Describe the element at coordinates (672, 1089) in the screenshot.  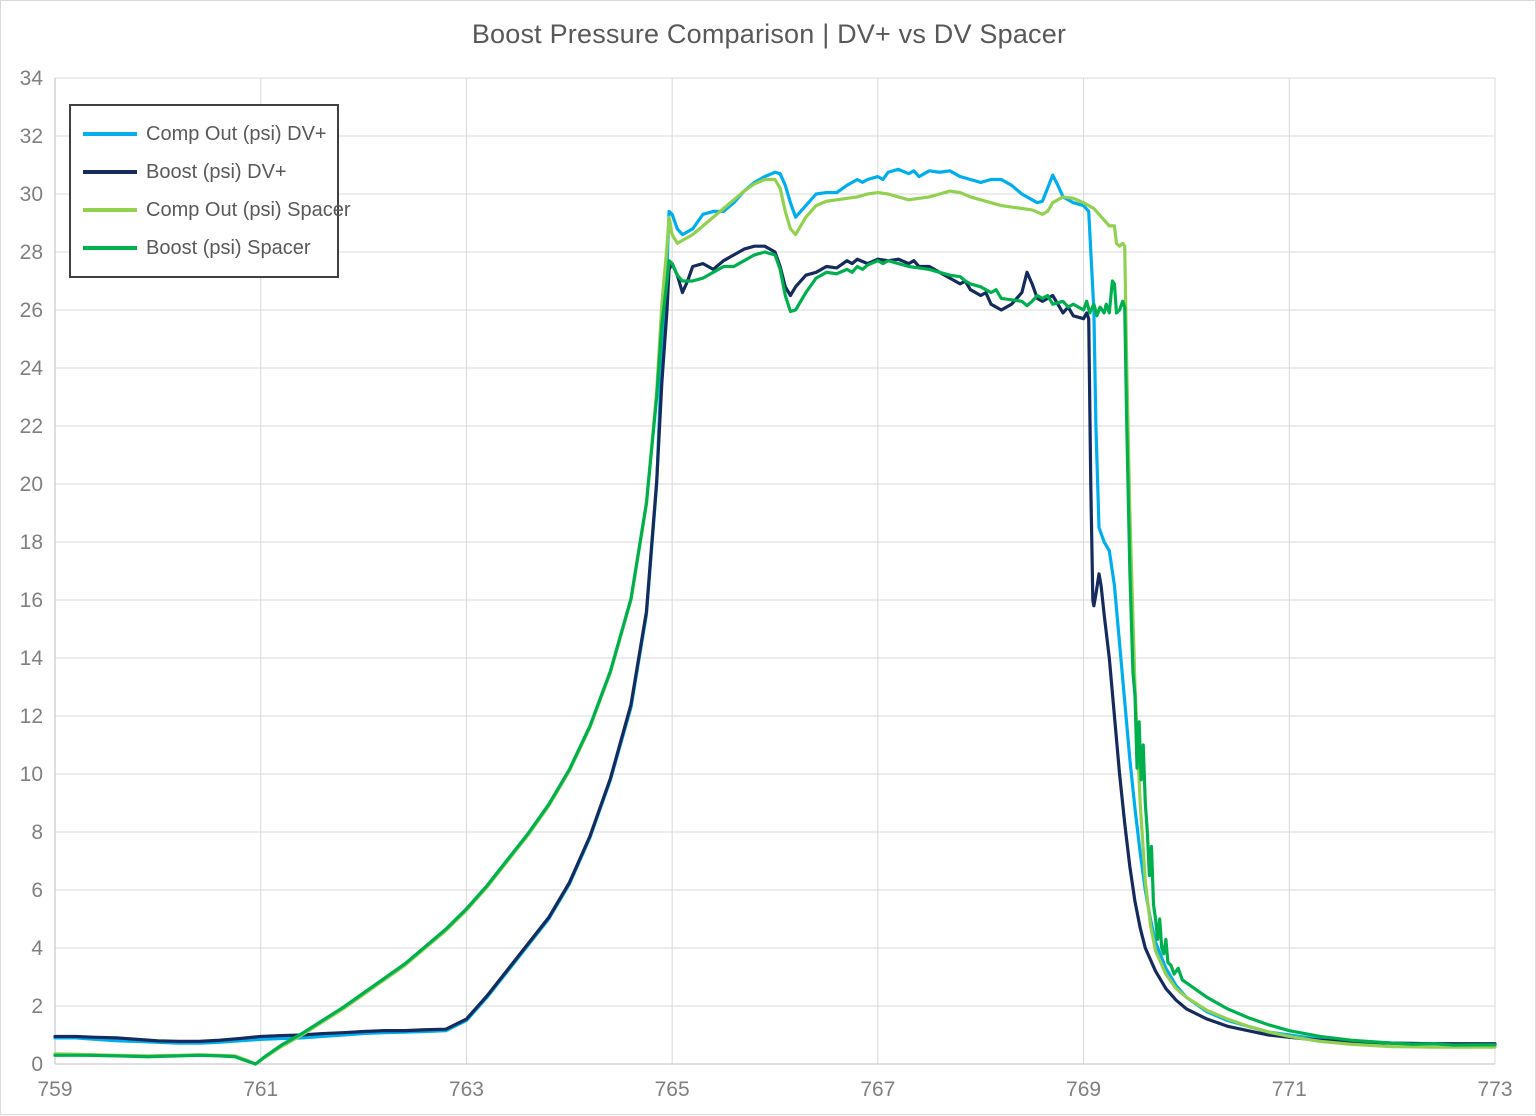
I see `svg-text: 765` at that location.